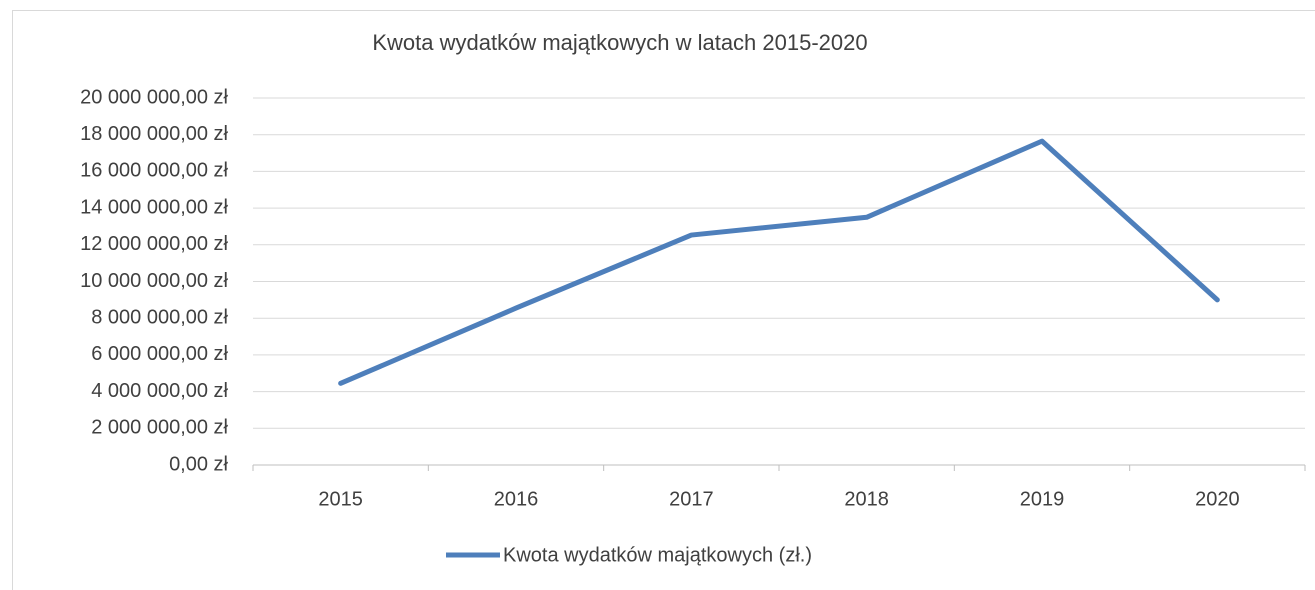 Image resolution: width=1315 pixels, height=590 pixels. I want to click on y-tick-label: 12 000 000,00 zł, so click(154, 244).